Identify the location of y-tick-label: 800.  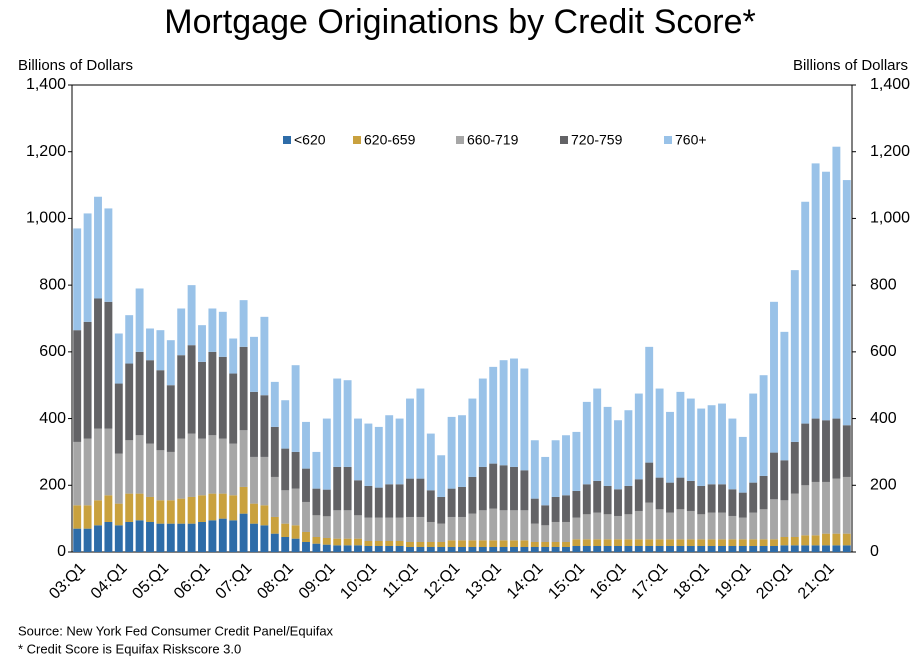
(52, 284).